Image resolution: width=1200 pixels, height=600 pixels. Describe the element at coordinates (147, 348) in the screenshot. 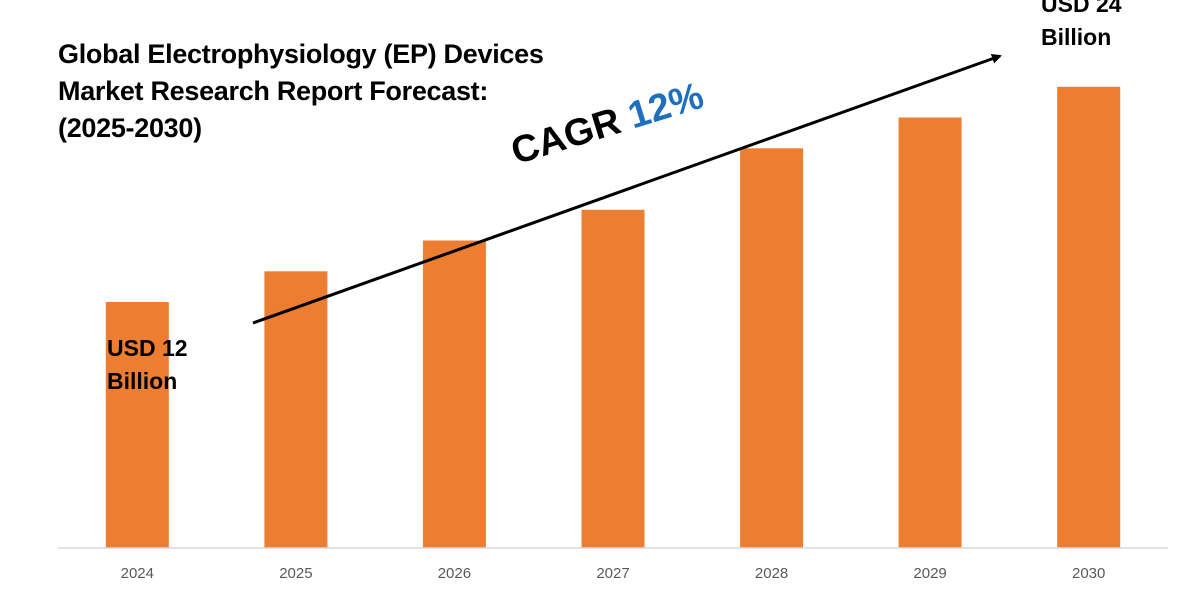

I see `start-value-line-1: USD 12` at that location.